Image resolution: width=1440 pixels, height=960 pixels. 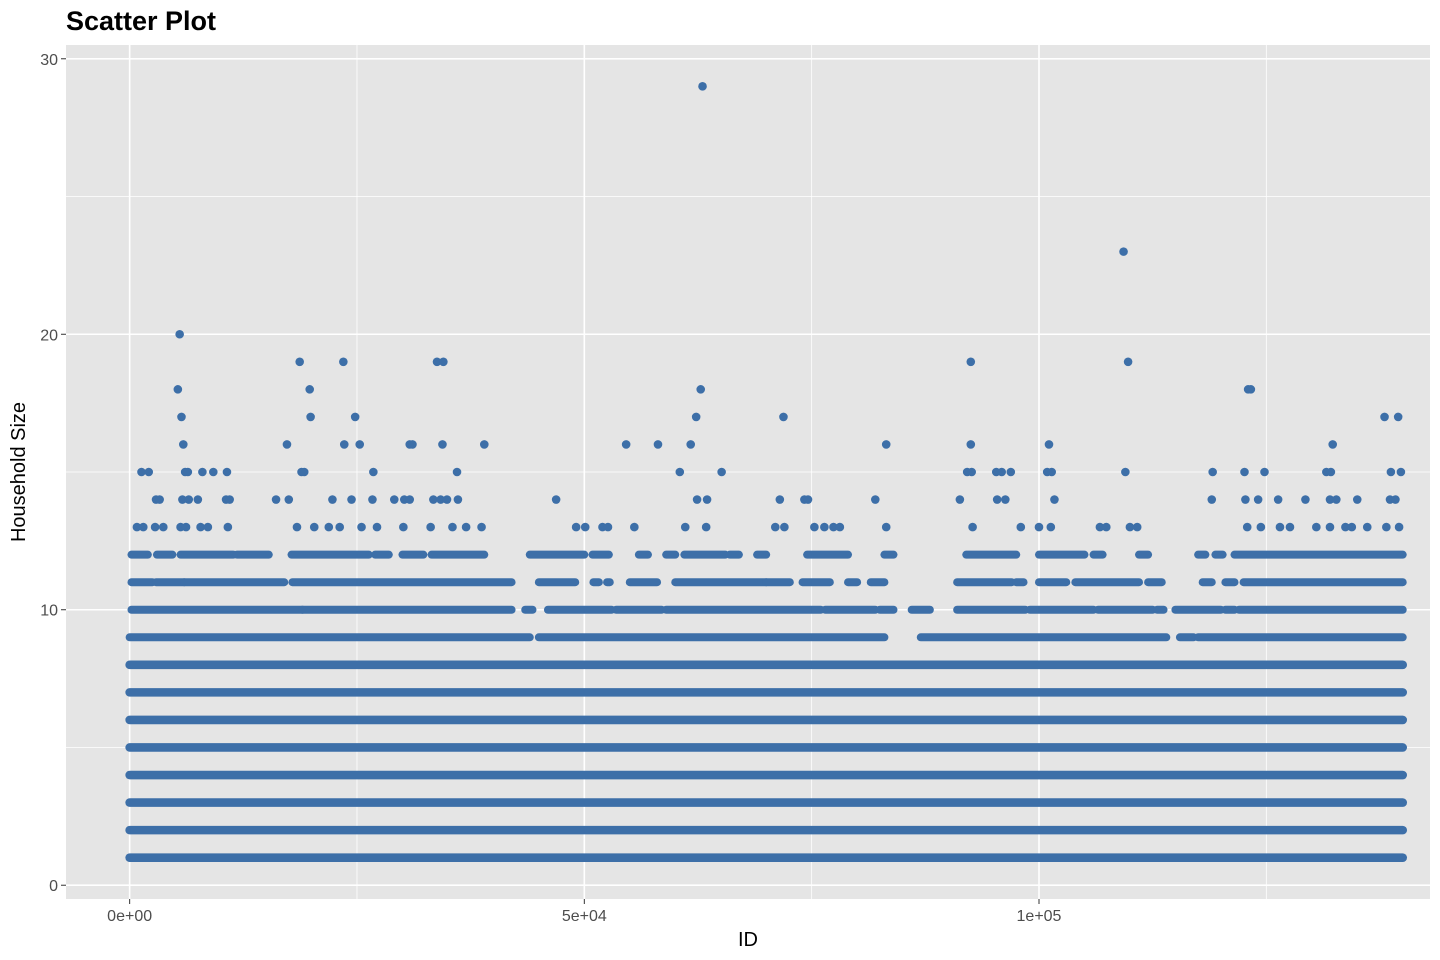 What do you see at coordinates (49, 335) in the screenshot?
I see `y-tick-label: 20` at bounding box center [49, 335].